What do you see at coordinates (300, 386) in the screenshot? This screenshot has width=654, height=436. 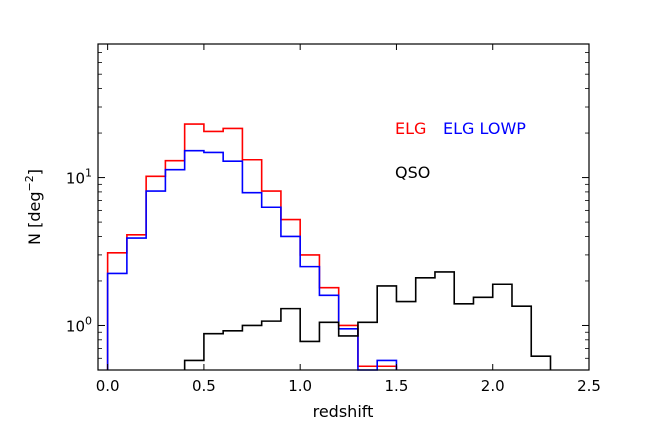 I see `x-tick-label: 1.0` at bounding box center [300, 386].